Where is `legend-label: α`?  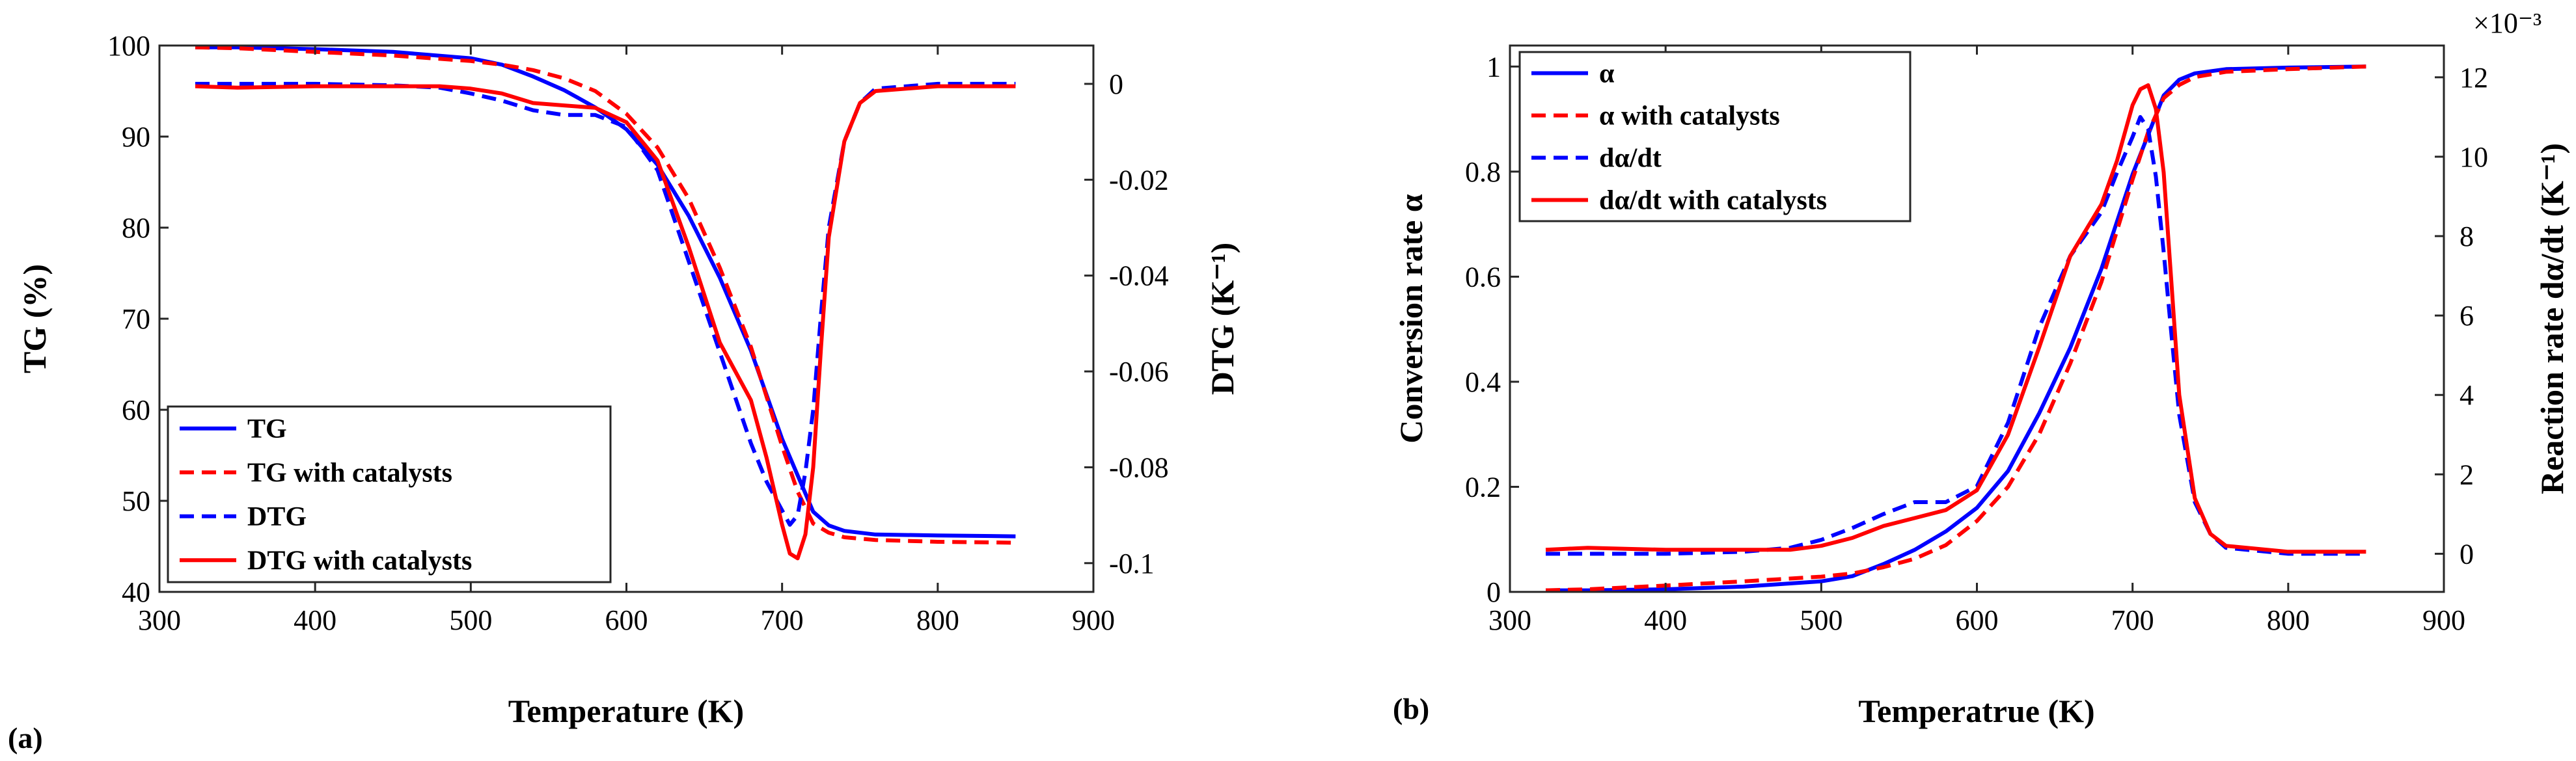 legend-label: α is located at coordinates (1607, 74).